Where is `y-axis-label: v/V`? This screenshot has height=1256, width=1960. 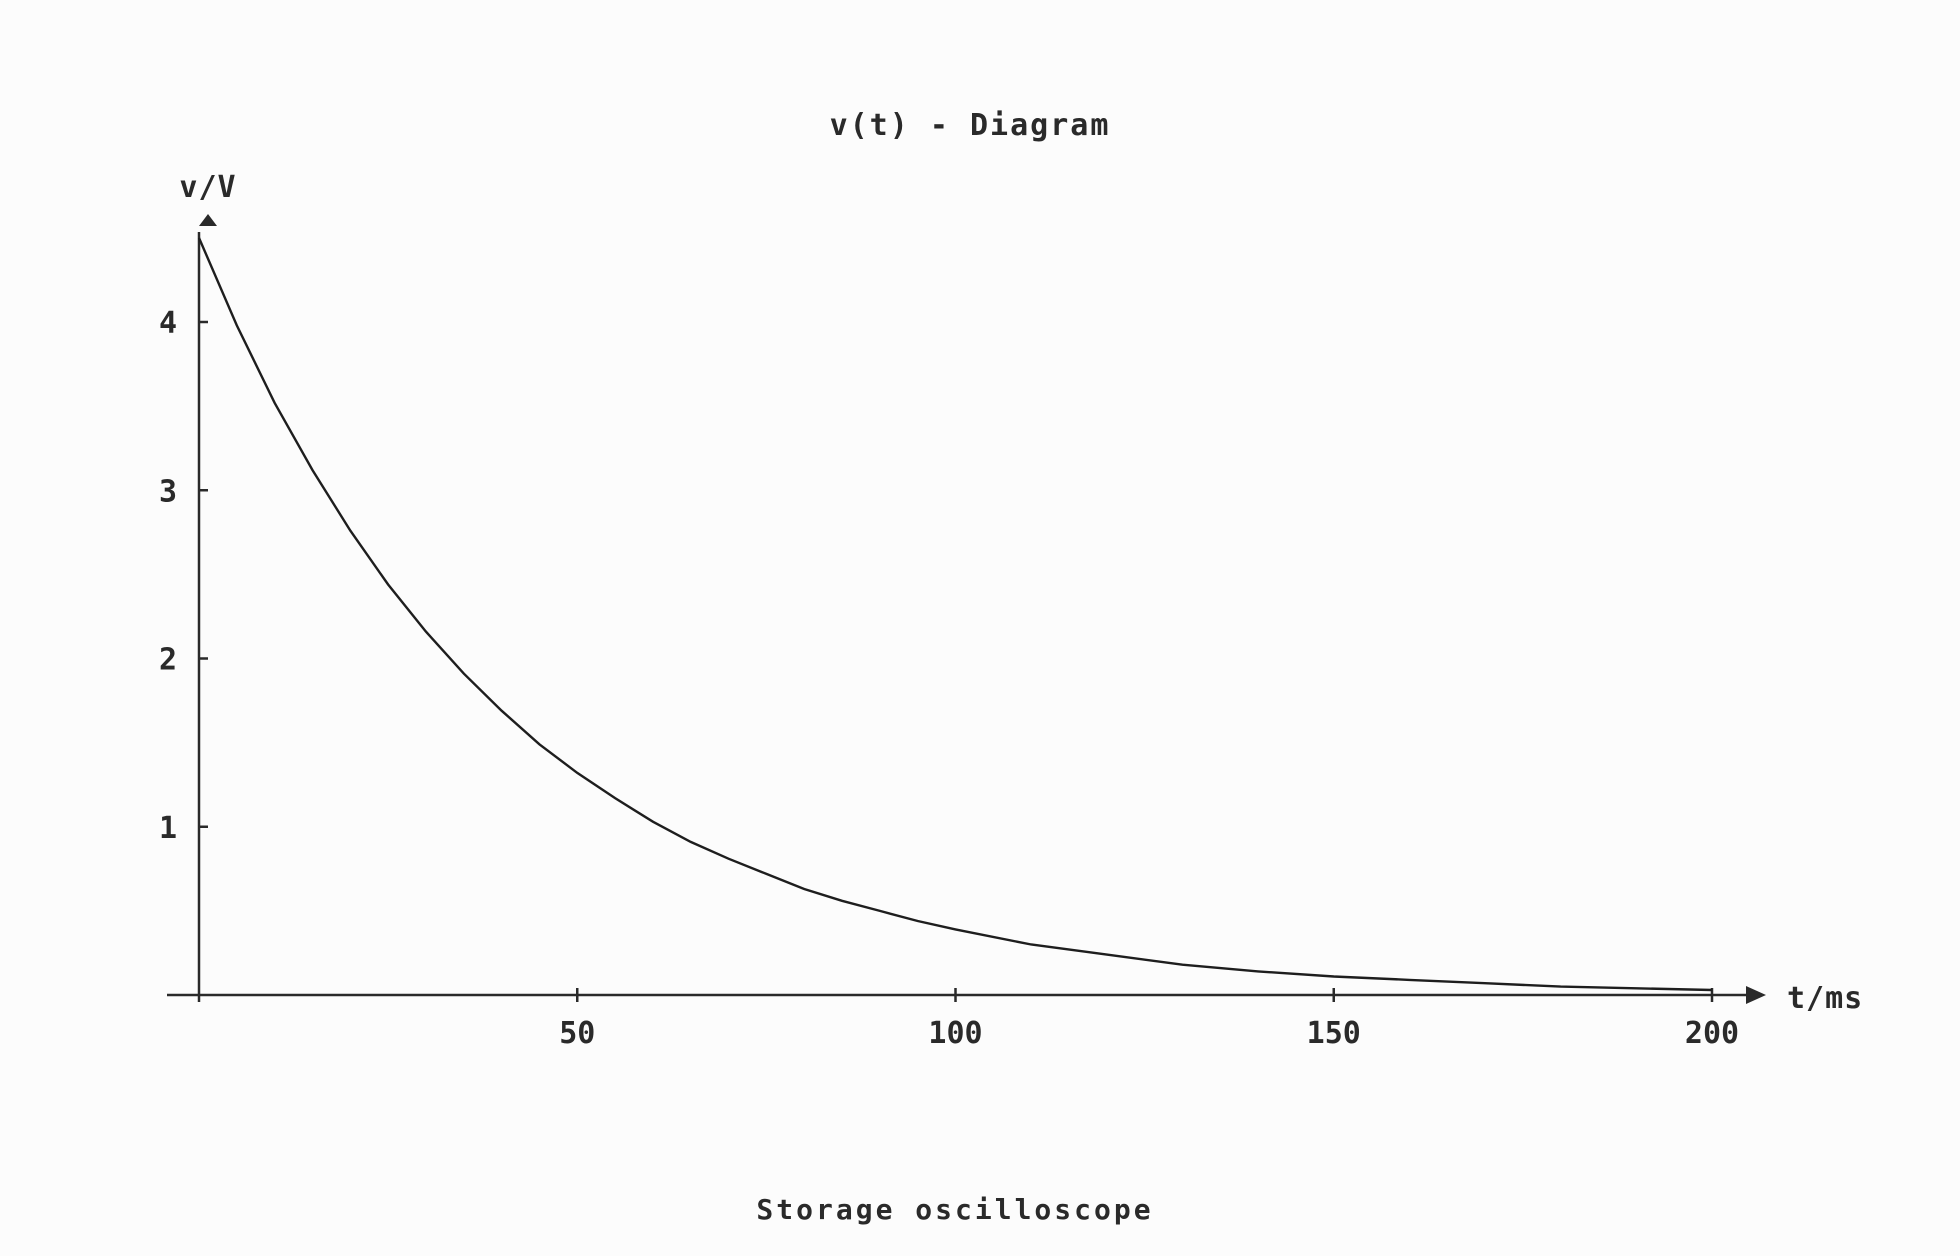 y-axis-label: v/V is located at coordinates (207, 187).